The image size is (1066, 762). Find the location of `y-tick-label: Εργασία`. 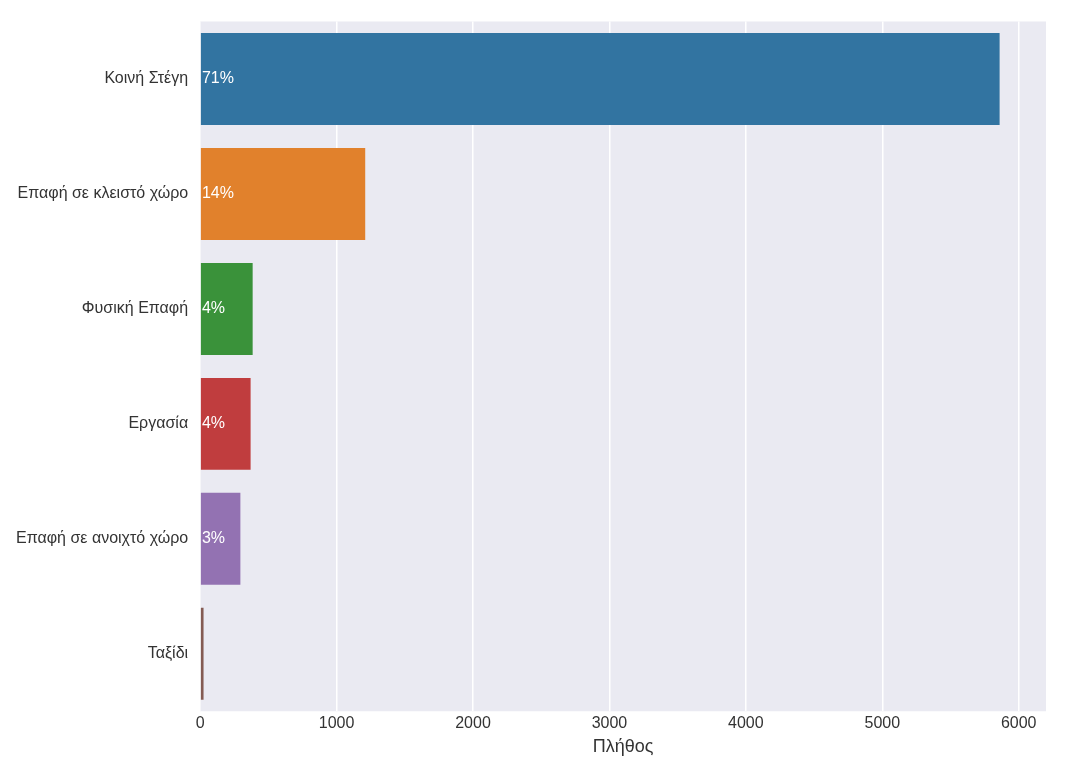

y-tick-label: Εργασία is located at coordinates (158, 423).